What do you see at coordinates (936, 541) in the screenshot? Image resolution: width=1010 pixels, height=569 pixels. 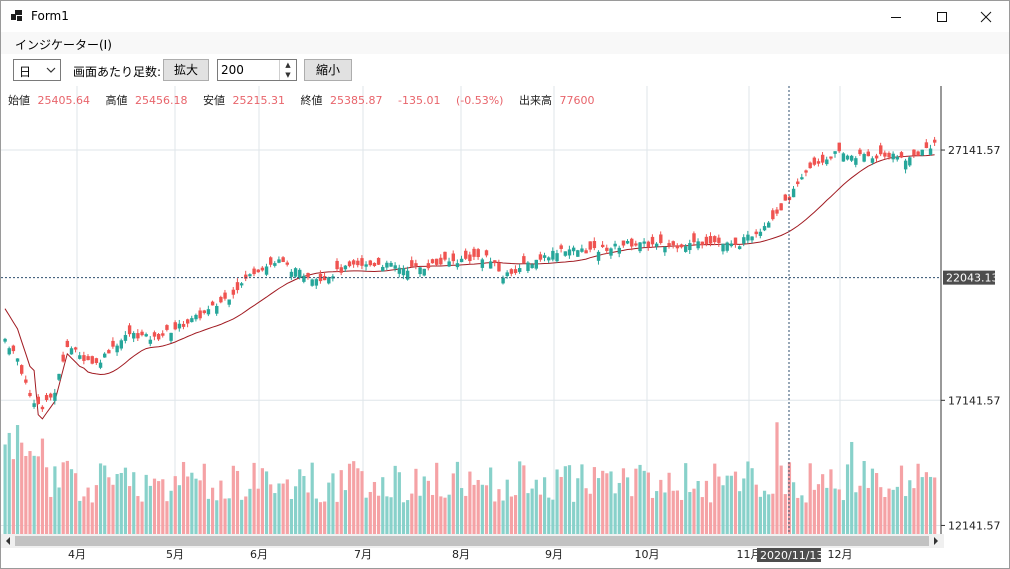 I see `scroll-right-icon` at bounding box center [936, 541].